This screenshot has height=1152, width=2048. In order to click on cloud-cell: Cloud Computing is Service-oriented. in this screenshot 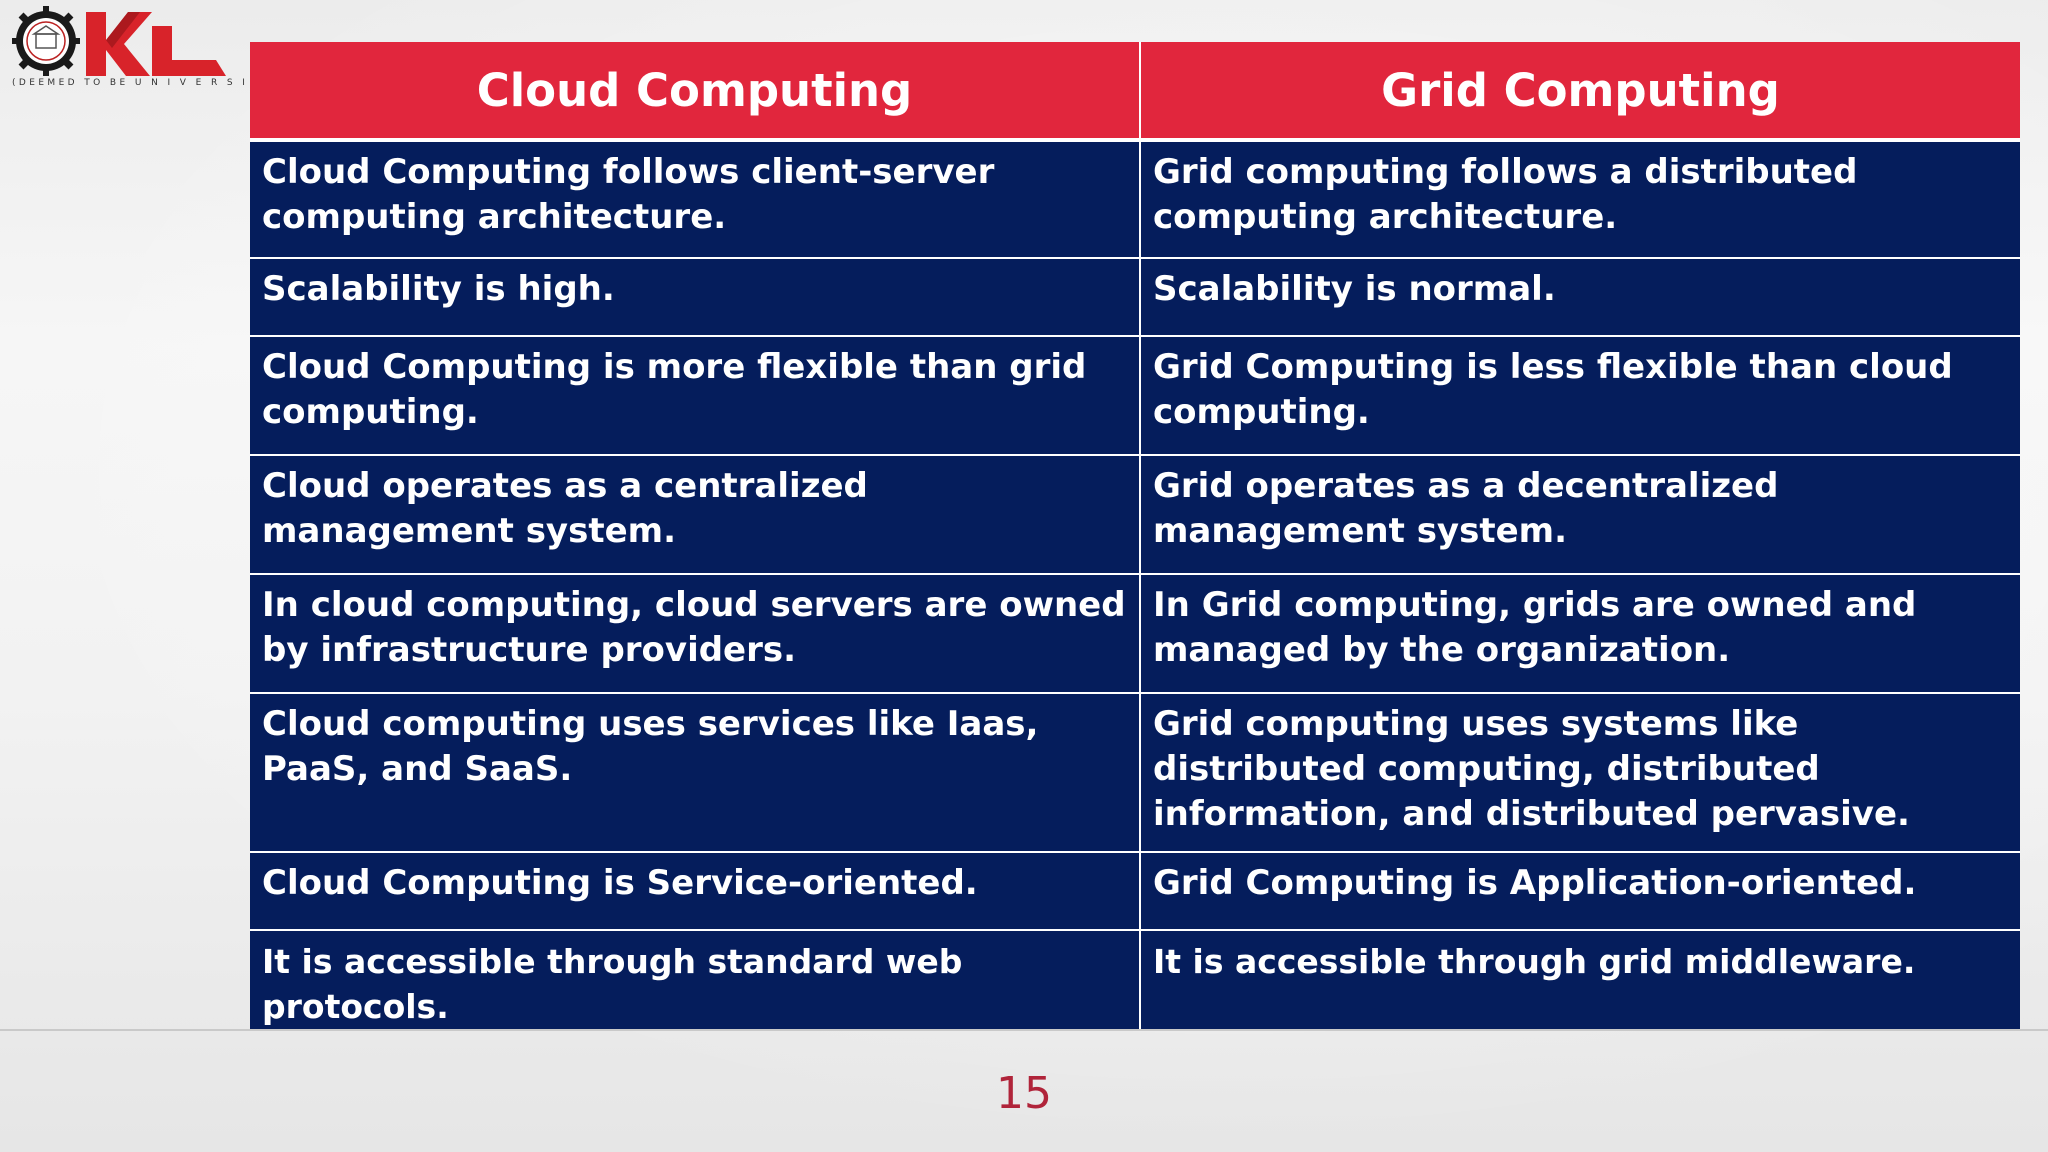, I will do `click(695, 891)`.